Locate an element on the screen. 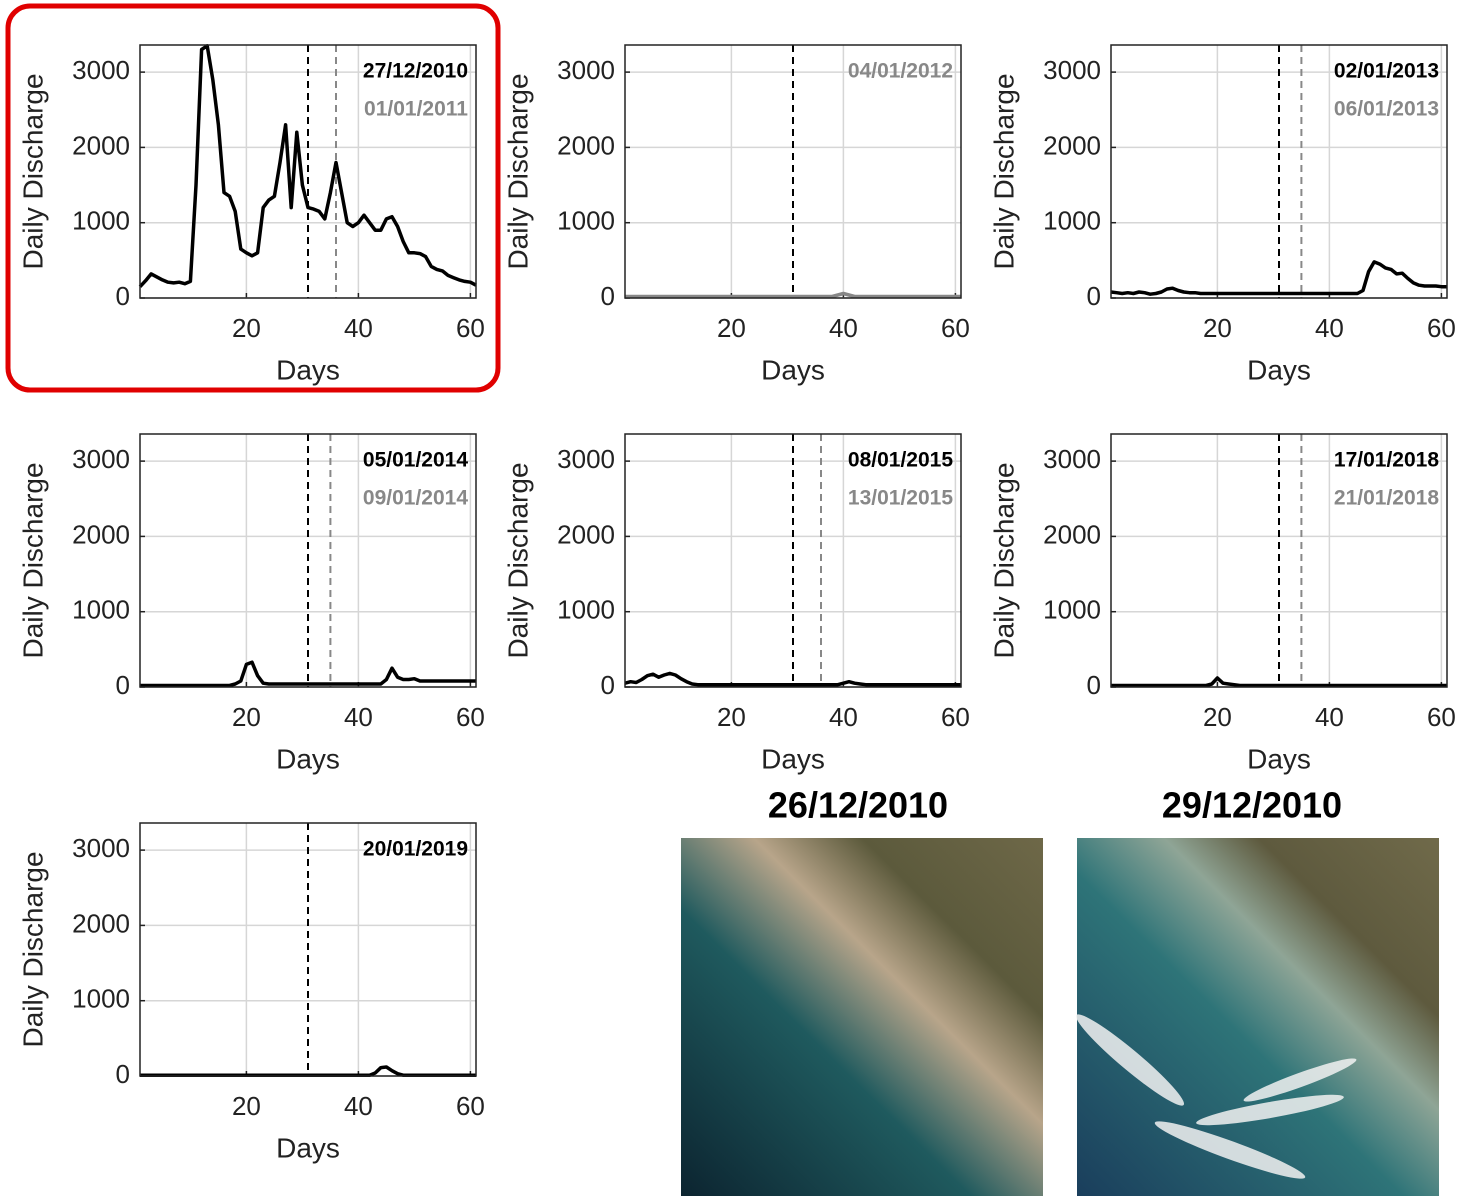  date-annotation: 13/01/2015 is located at coordinates (900, 498).